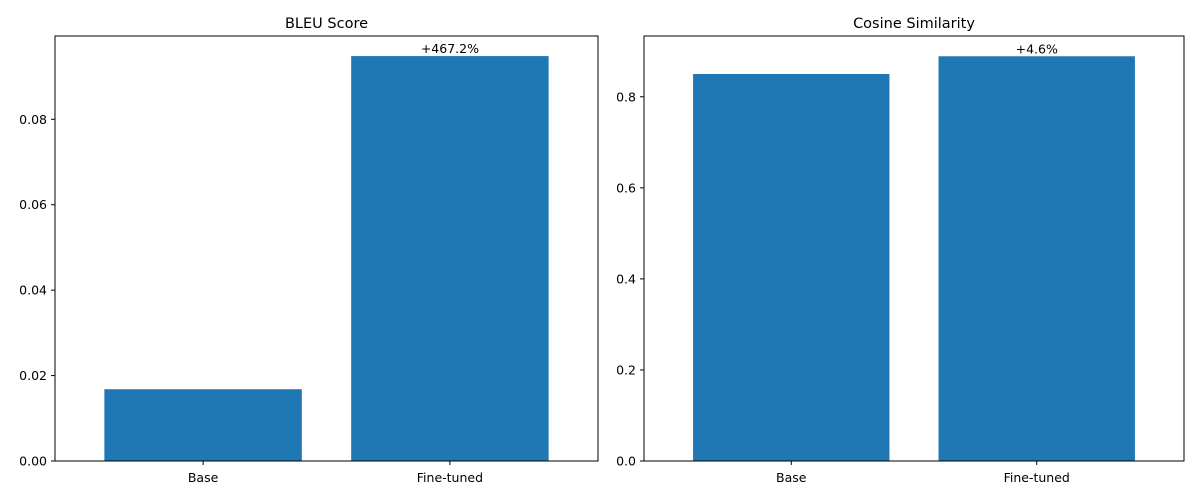 The image size is (1200, 500). I want to click on bar-value-label: +4.6%, so click(1037, 48).